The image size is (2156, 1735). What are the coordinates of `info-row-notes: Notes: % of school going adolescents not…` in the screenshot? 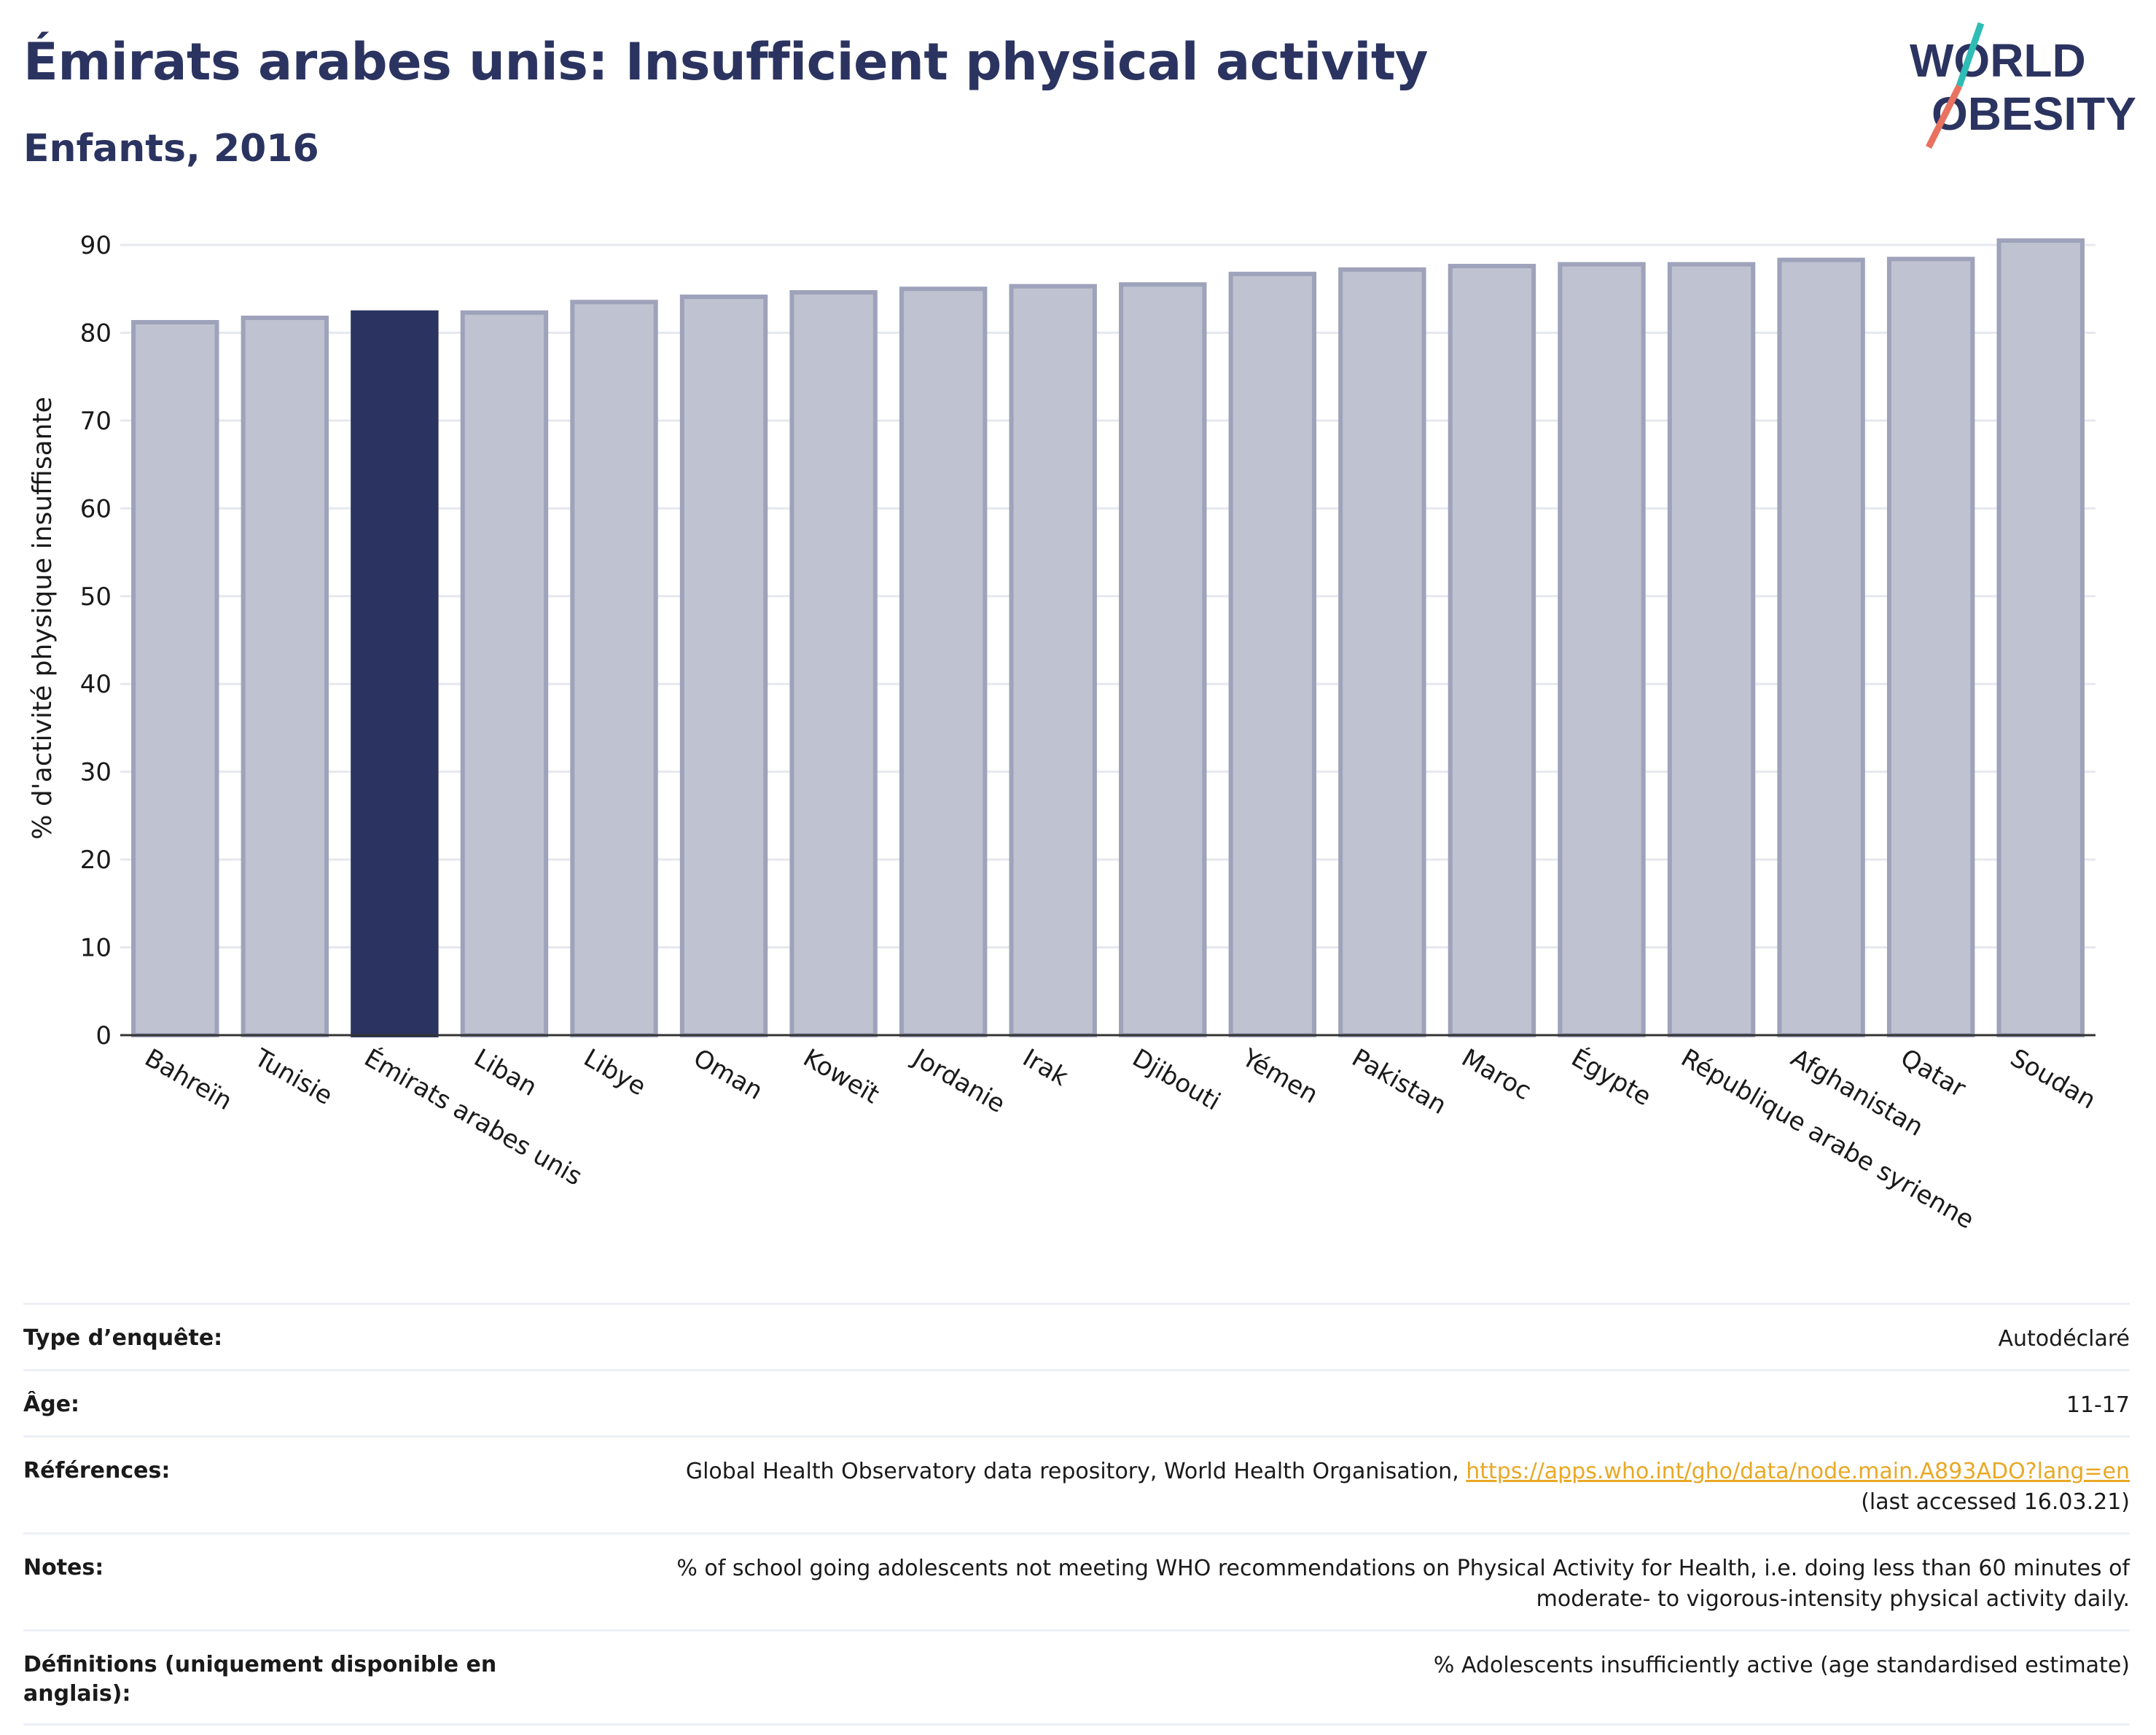 It's located at (1077, 1580).